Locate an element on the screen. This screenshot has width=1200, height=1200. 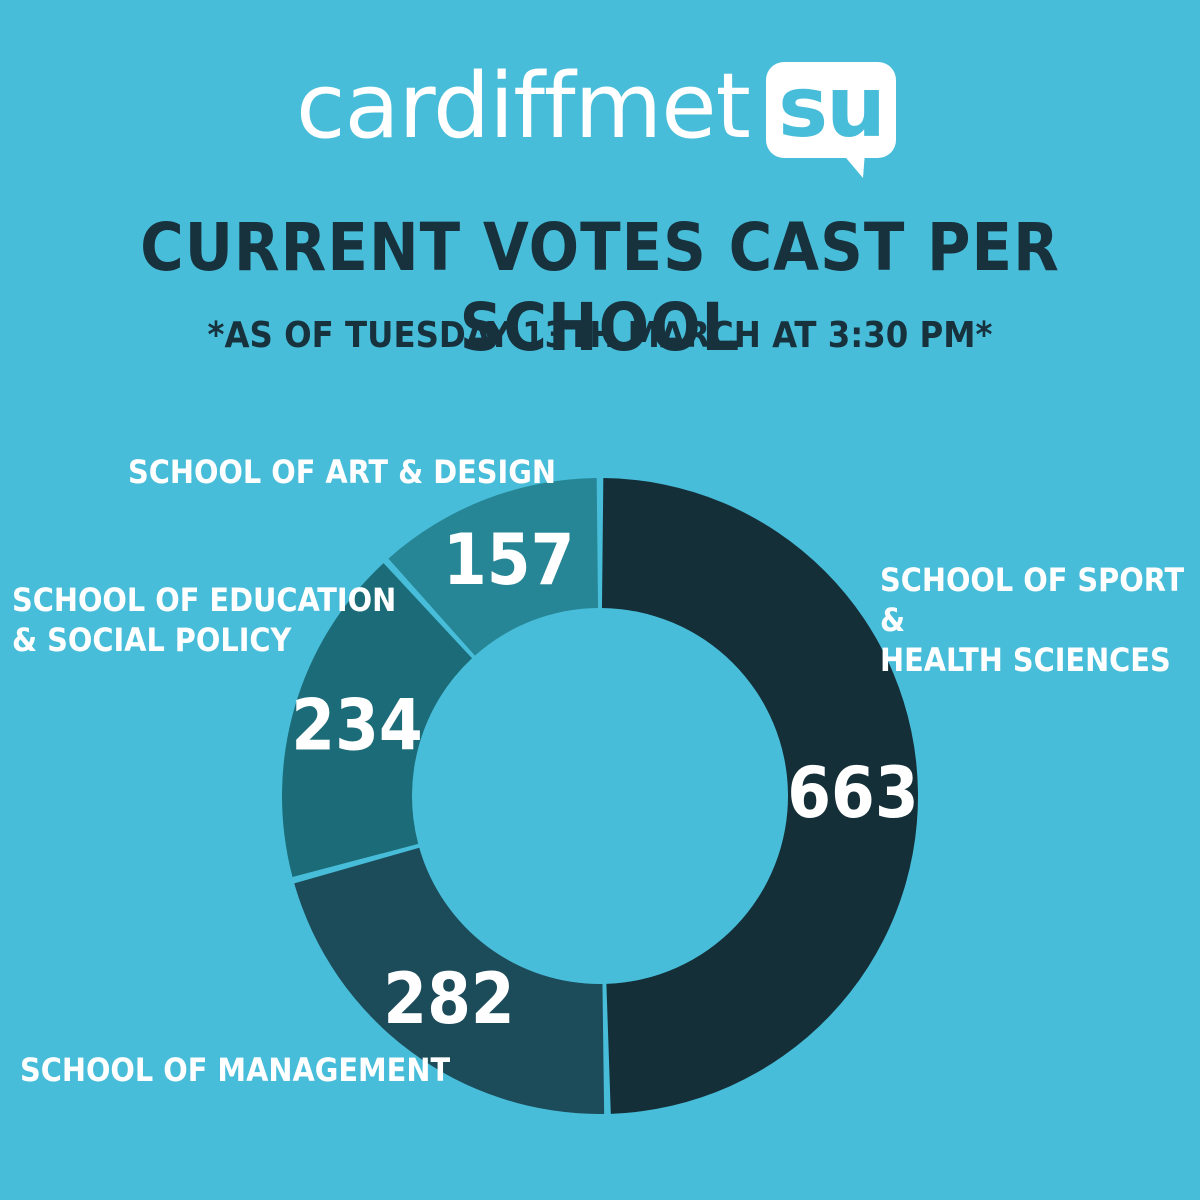
donut-slice-education is located at coordinates (377, 720).